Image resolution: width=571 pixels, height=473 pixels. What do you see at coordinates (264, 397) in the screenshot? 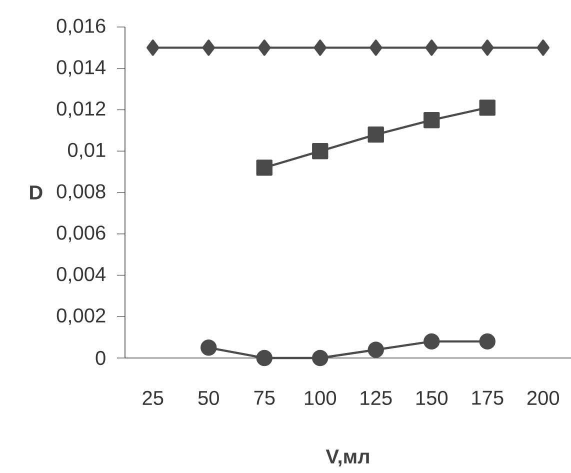
I see `x-tick-label: 75` at bounding box center [264, 397].